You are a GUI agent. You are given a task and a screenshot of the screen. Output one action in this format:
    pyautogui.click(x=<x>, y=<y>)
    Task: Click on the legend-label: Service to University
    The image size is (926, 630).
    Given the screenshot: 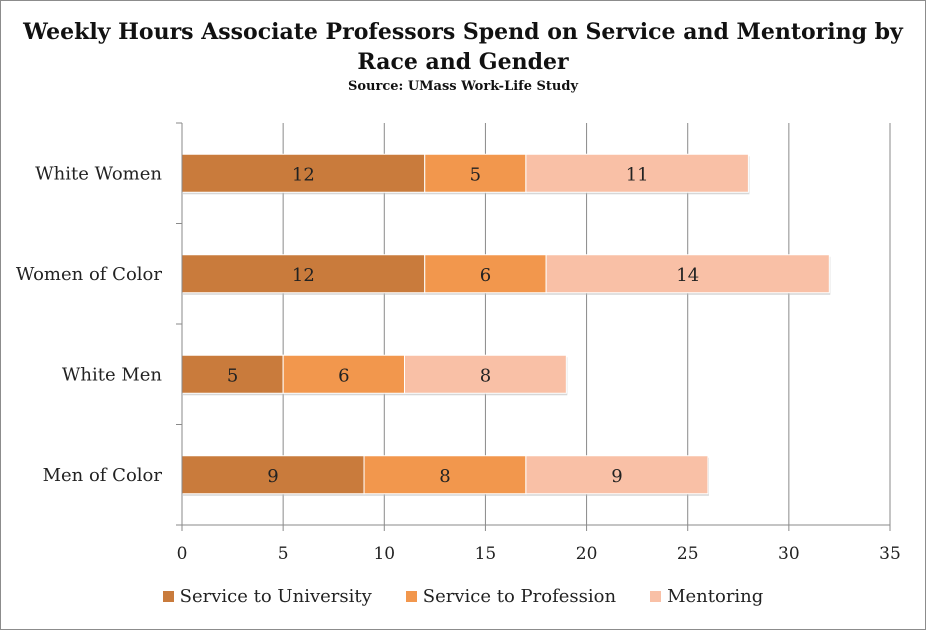 What is the action you would take?
    pyautogui.click(x=275, y=596)
    